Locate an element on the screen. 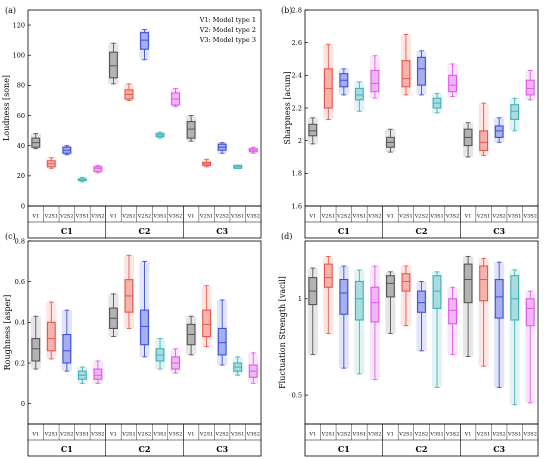 The image size is (550, 459). box-c3-v1 is located at coordinates (468, 140).